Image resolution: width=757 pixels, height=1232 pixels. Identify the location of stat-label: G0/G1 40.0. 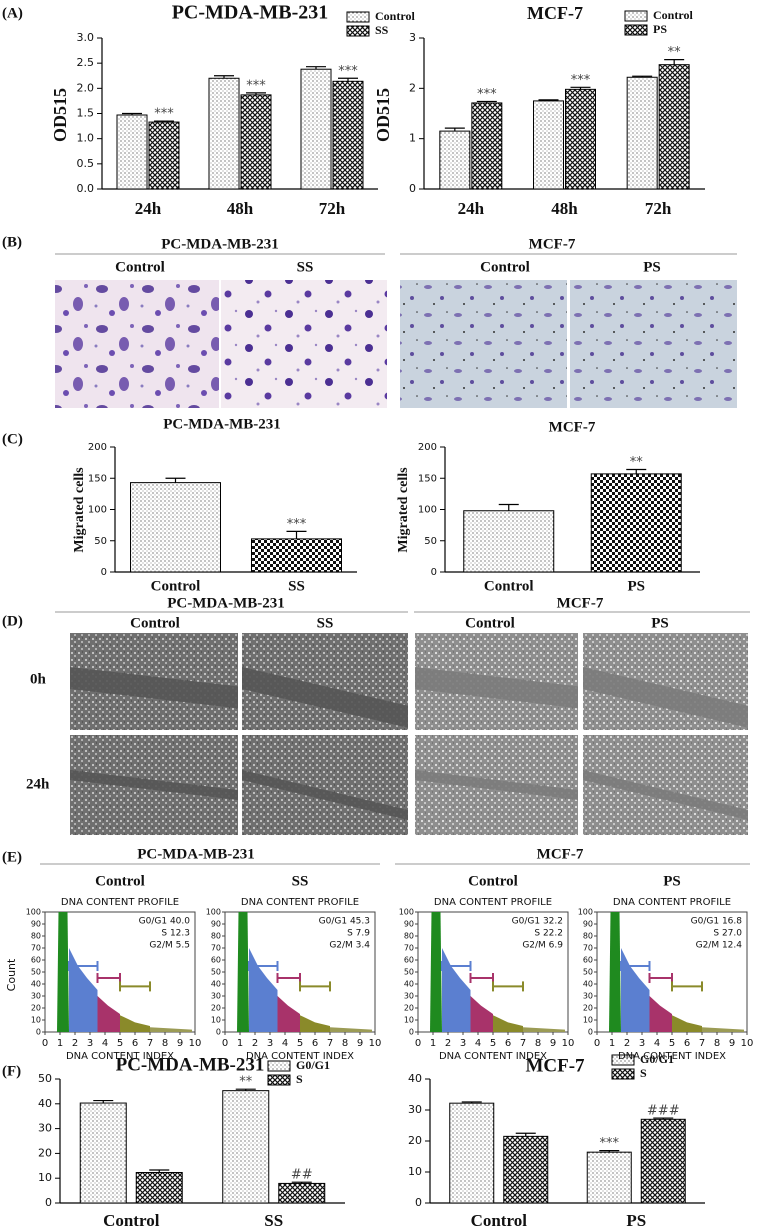
(165, 922).